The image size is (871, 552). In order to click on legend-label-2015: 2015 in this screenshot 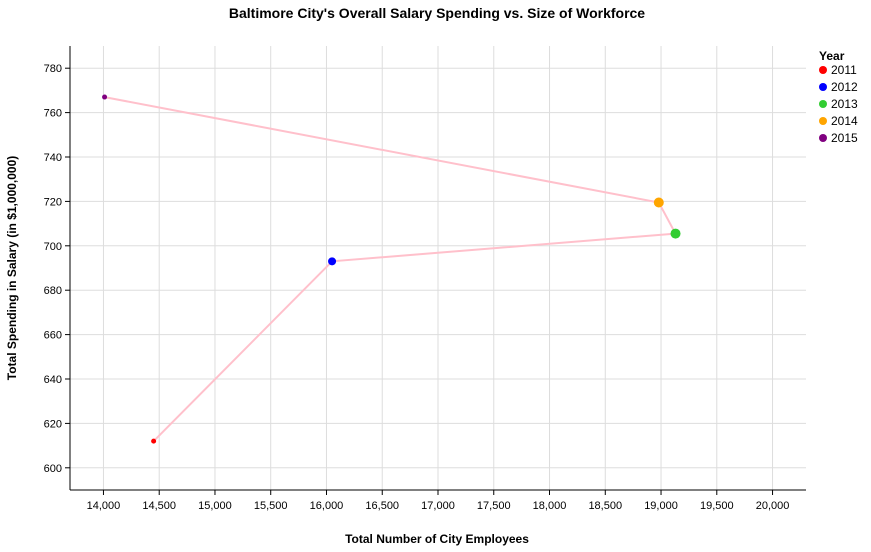, I will do `click(844, 138)`.